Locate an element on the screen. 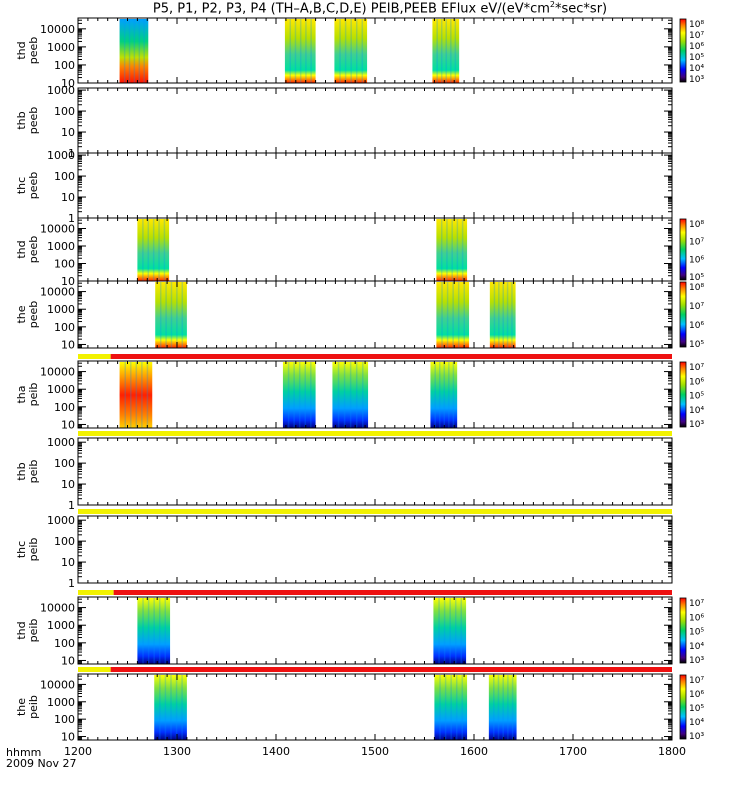 The image size is (750, 800). x-tick-label: 1500 is located at coordinates (375, 751).